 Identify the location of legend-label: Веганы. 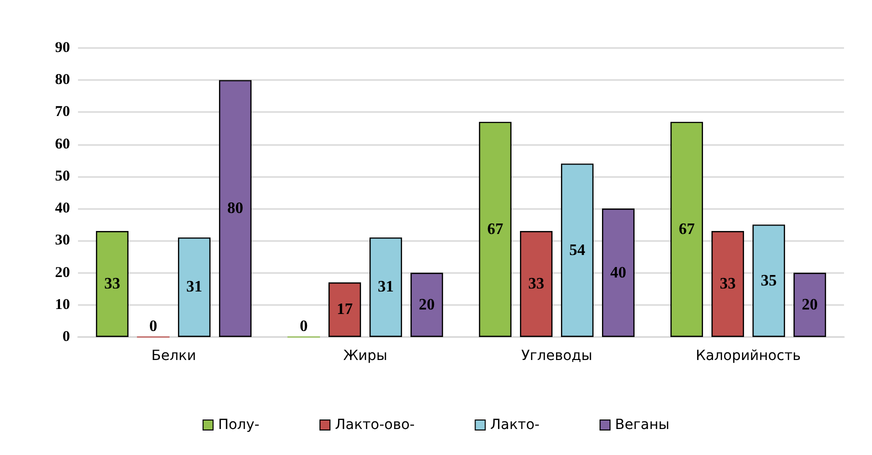
(642, 425).